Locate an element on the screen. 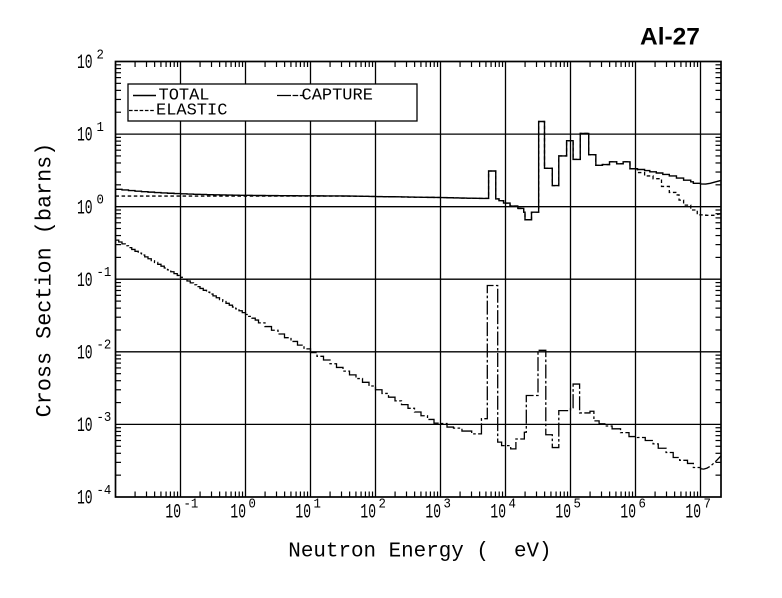 This screenshot has height=598, width=782. svg-text: -2 is located at coordinates (104, 345).